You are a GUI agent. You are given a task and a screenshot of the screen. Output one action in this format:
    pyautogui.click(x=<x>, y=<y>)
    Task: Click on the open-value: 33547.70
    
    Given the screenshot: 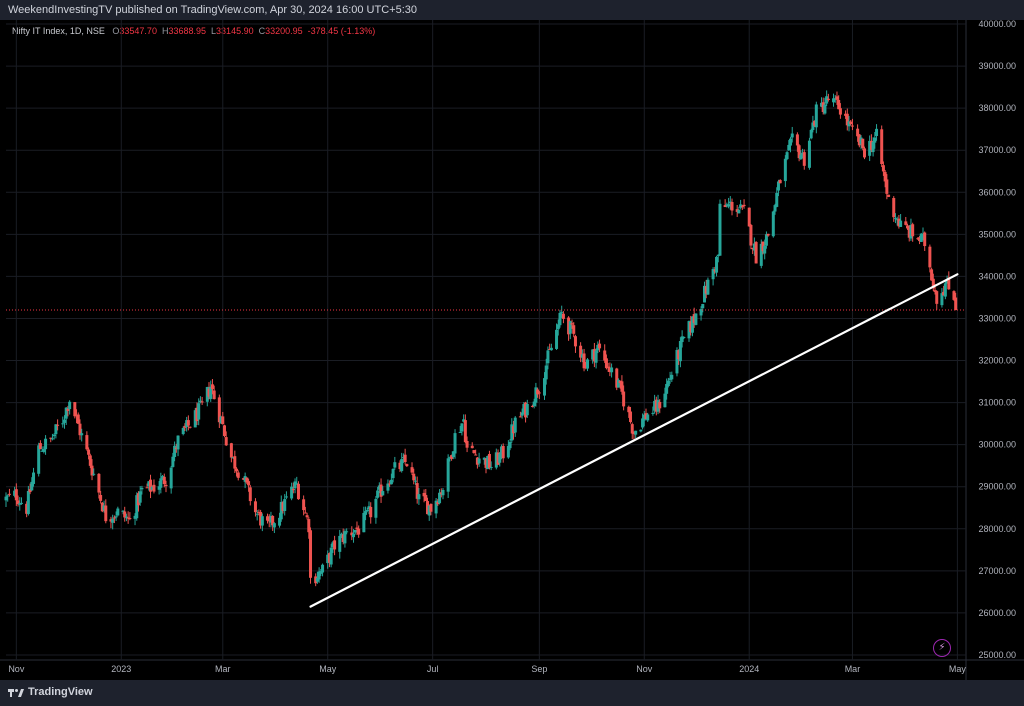 What is the action you would take?
    pyautogui.click(x=138, y=31)
    